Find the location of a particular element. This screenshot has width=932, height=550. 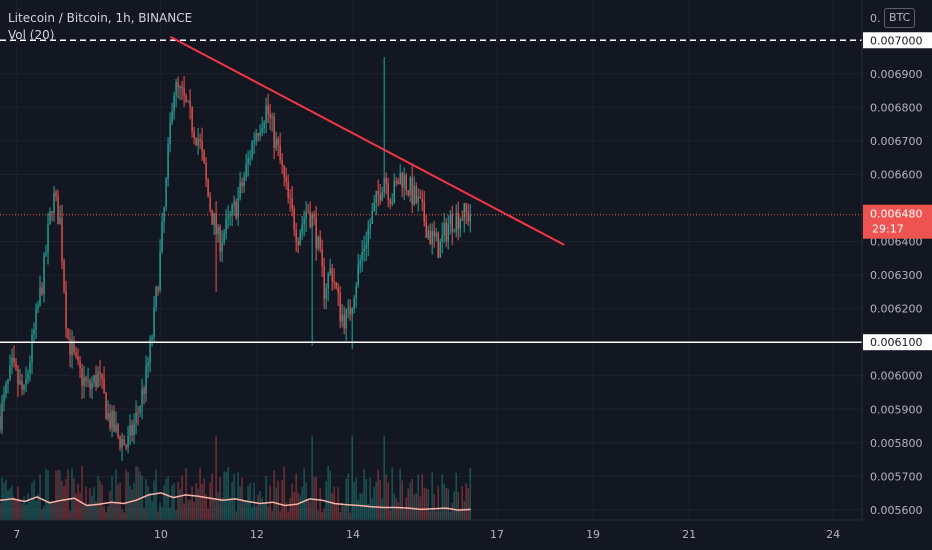

time-tick-label: 21 is located at coordinates (689, 534).